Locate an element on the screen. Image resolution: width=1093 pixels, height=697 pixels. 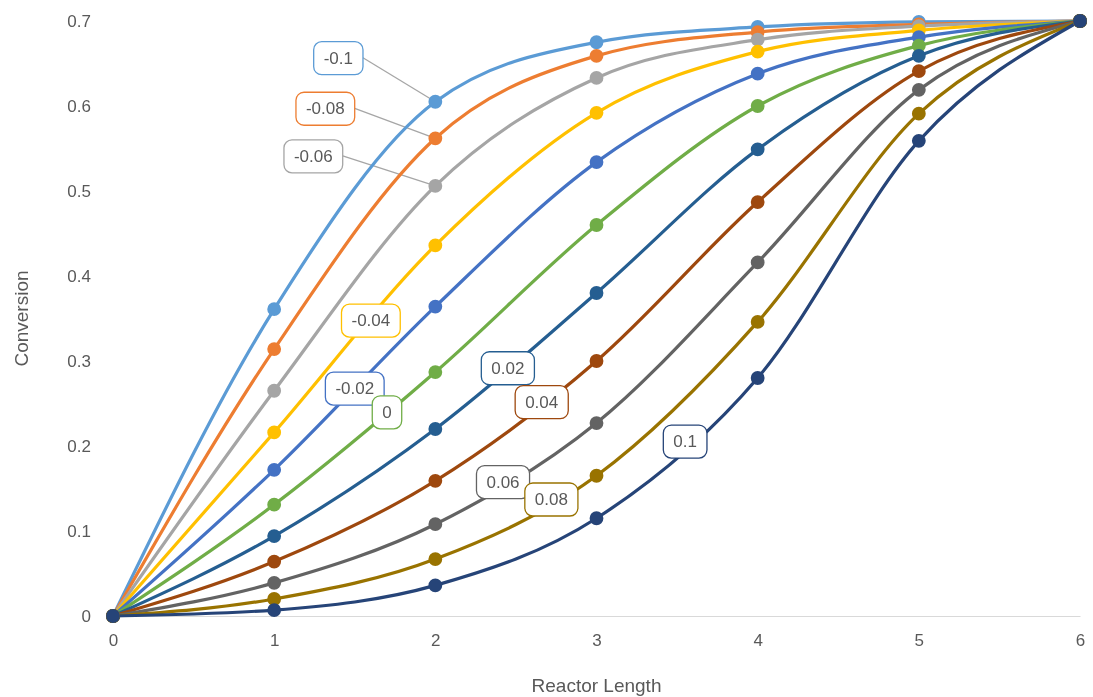
y-tick-label: 0.6 is located at coordinates (79, 106).